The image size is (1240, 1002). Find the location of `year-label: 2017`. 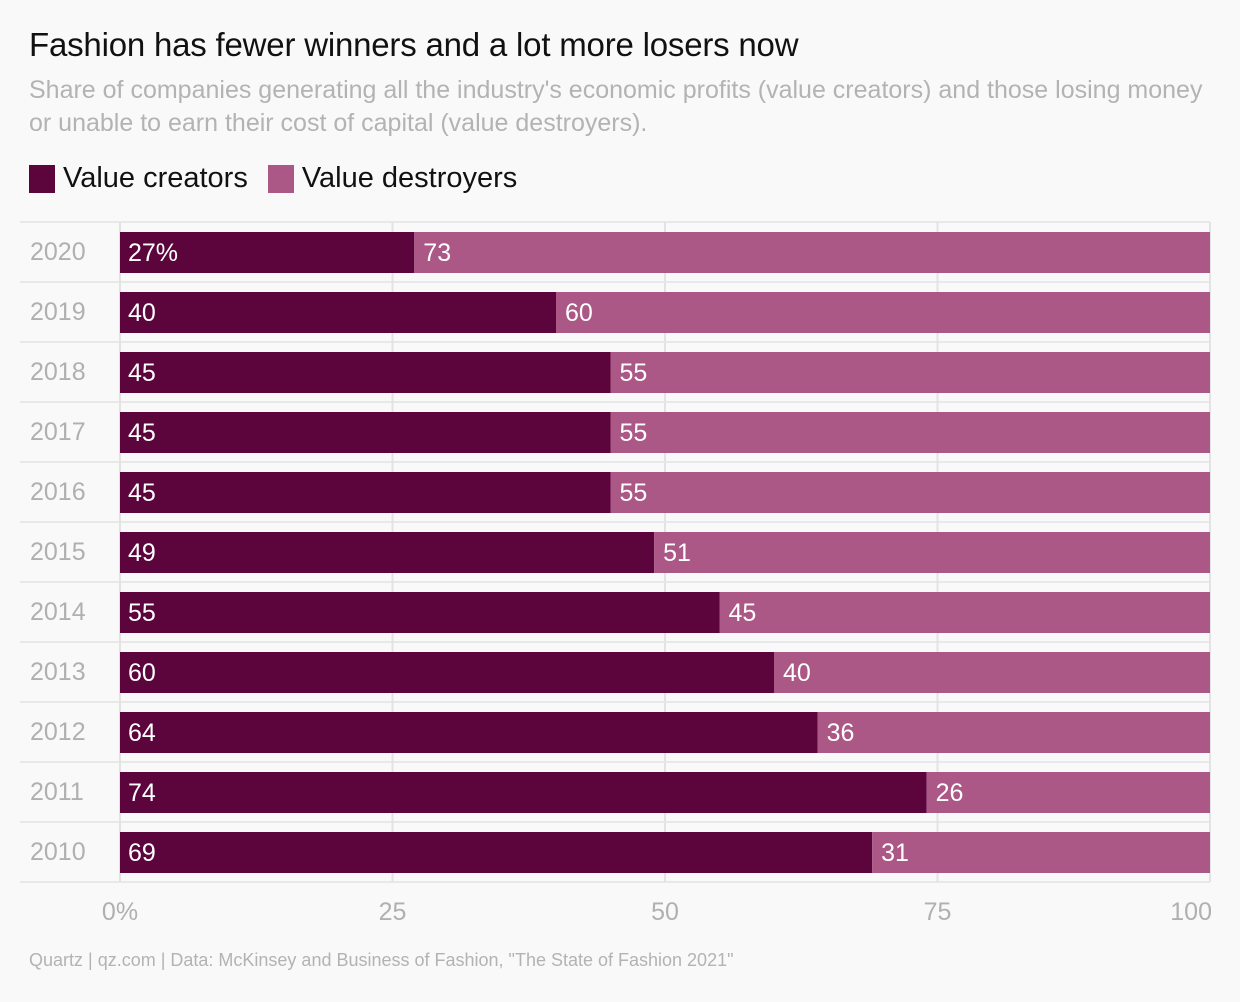

year-label: 2017 is located at coordinates (58, 432).